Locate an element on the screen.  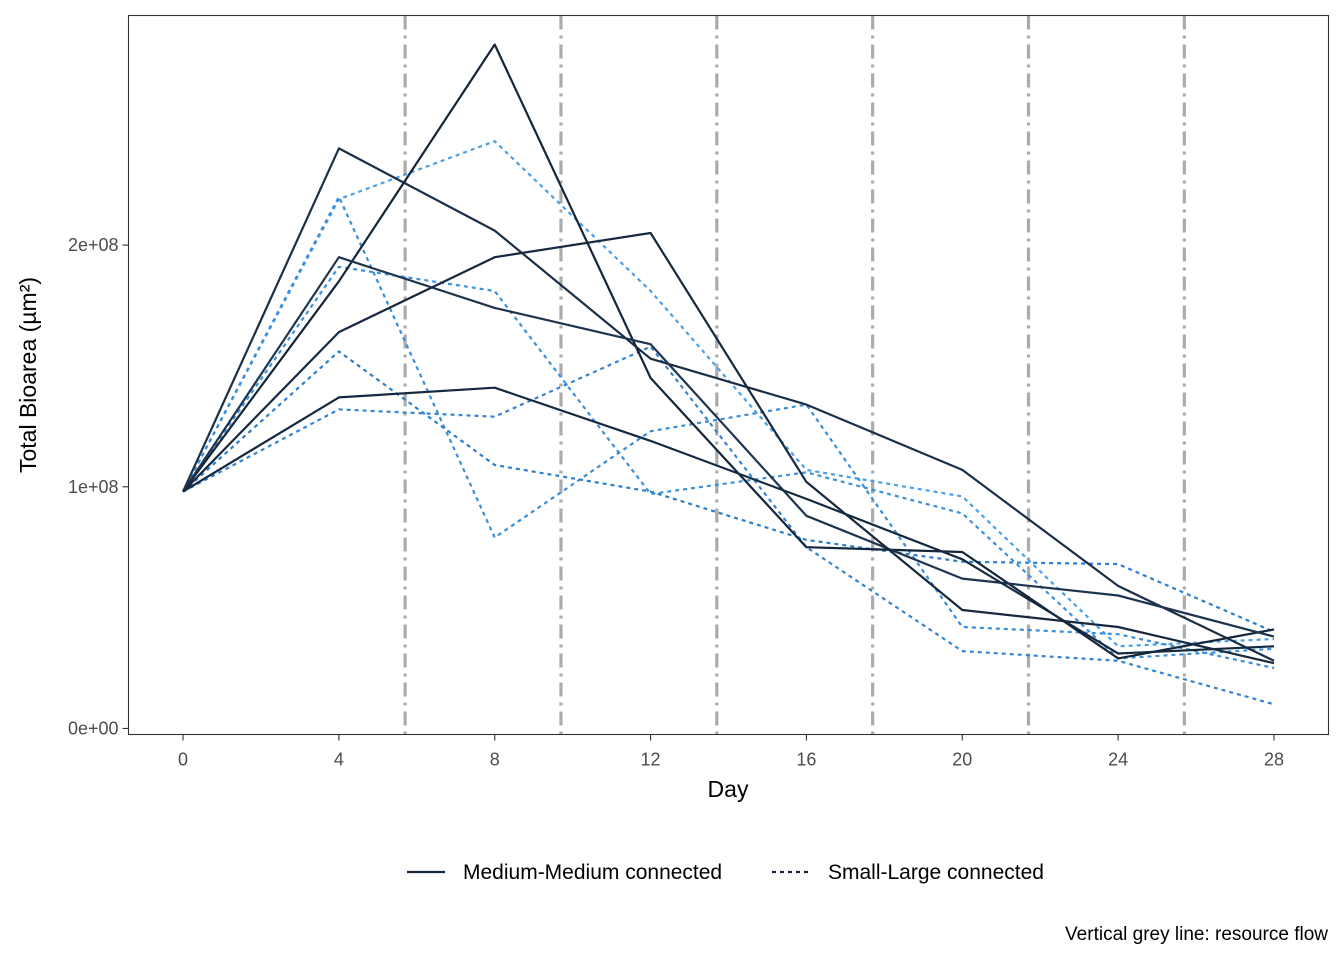
y-tick-label-2: 2e+08 is located at coordinates (93, 245).